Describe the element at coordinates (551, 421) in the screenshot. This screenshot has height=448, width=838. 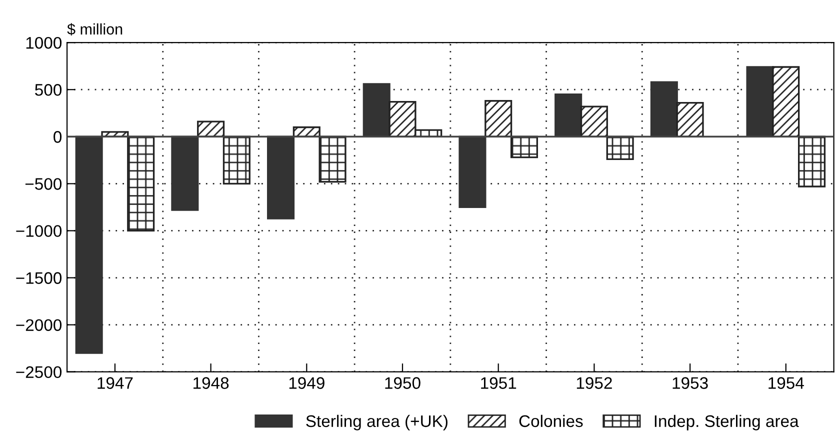
I see `legend-label: Colonies` at that location.